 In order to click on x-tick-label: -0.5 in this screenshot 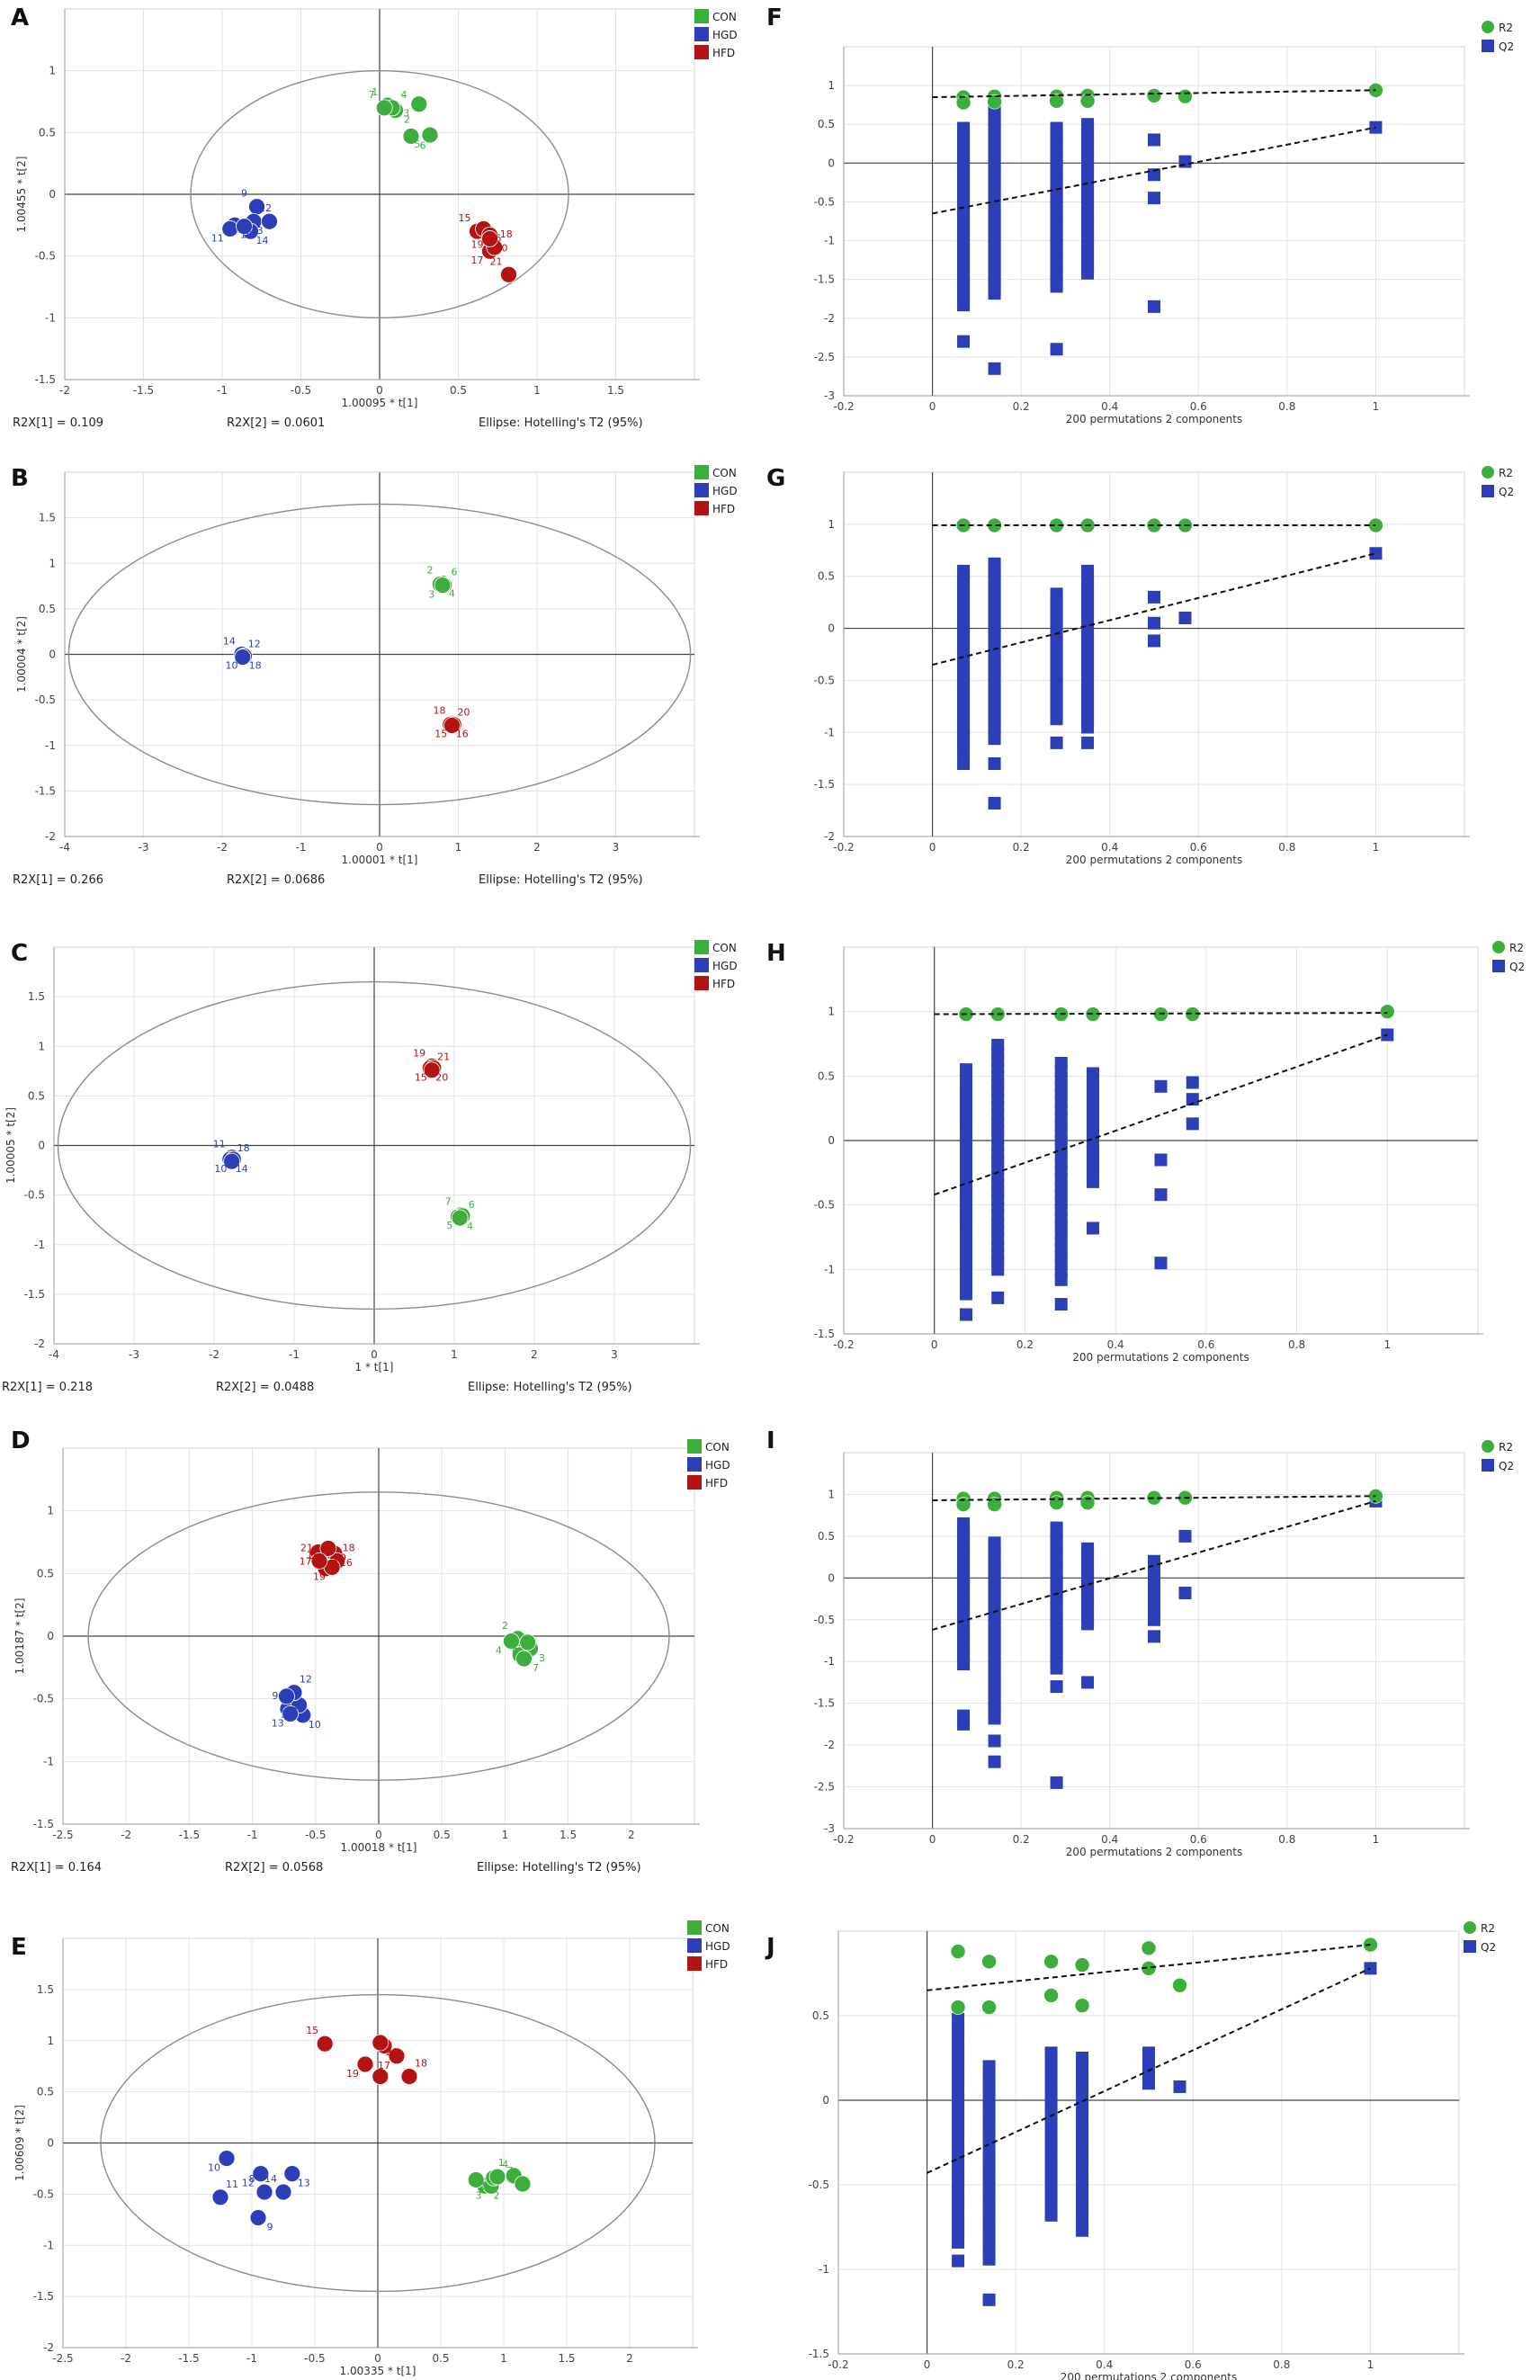, I will do `click(301, 390)`.